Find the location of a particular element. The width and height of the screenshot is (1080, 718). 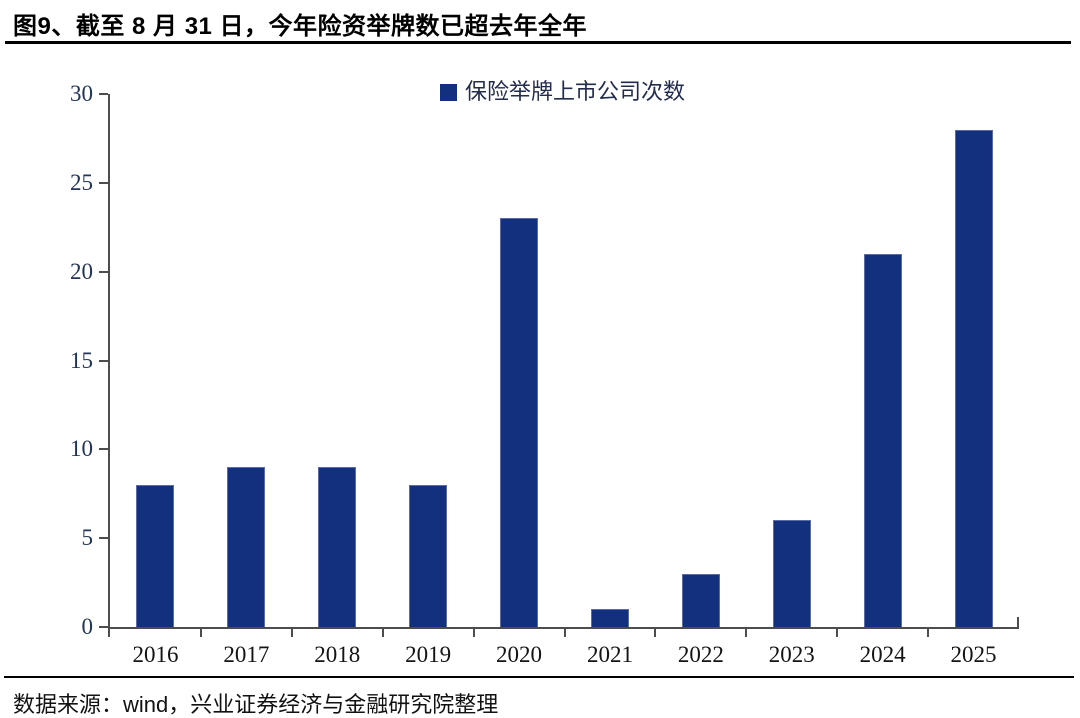

x-axis-label-2021: 2021 is located at coordinates (609, 654).